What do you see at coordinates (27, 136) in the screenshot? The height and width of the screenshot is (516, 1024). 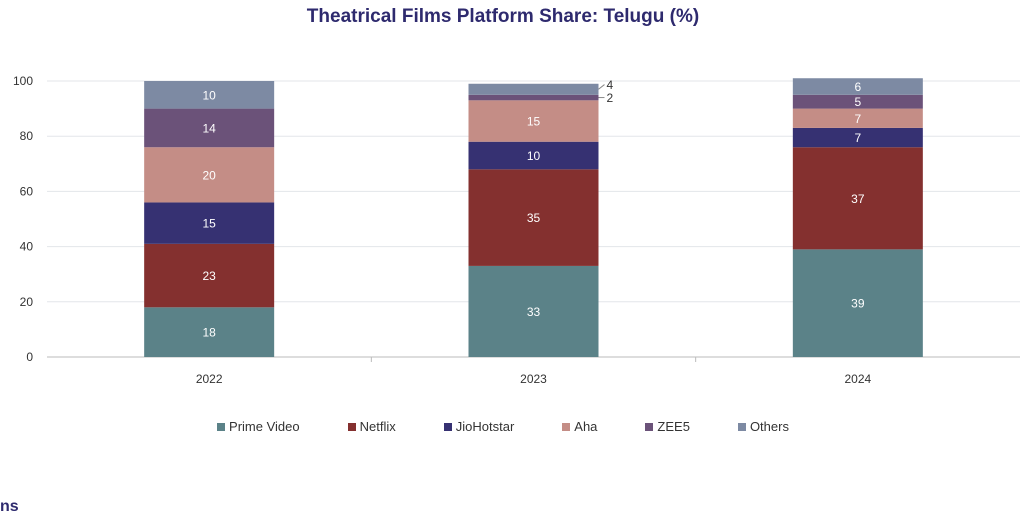 I see `y-tick-label: 80` at bounding box center [27, 136].